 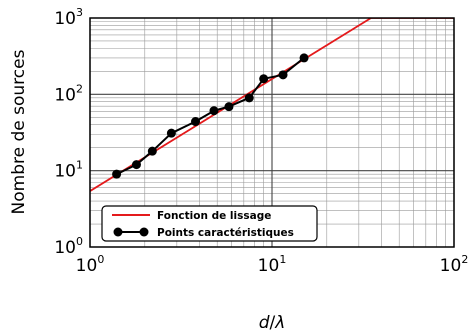 I want to click on x-axis-label-sep: /, so click(x=273, y=322).